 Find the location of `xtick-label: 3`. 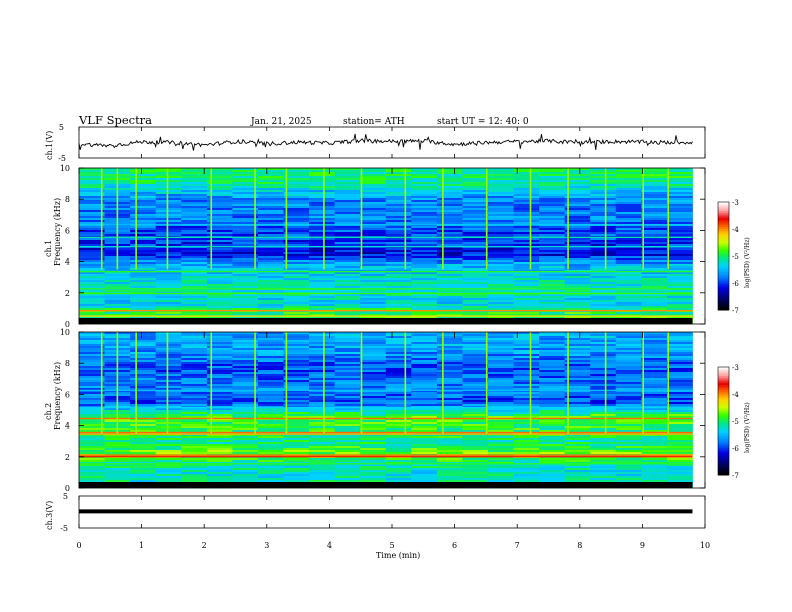

xtick-label: 3 is located at coordinates (266, 545).